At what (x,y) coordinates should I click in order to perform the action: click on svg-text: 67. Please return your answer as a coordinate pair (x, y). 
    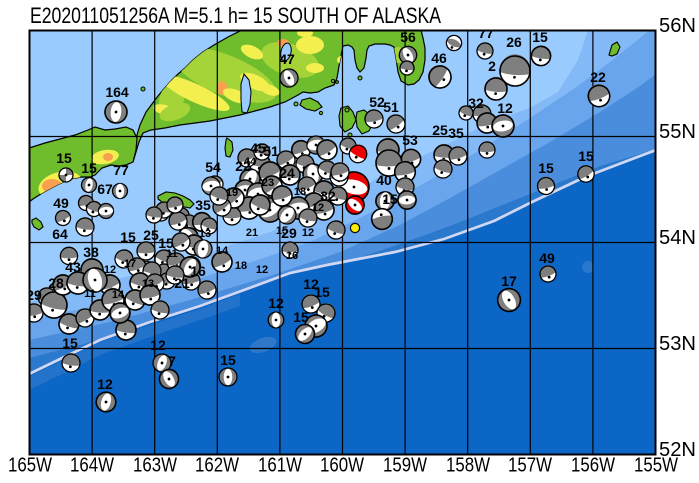
    Looking at the image, I should click on (105, 189).